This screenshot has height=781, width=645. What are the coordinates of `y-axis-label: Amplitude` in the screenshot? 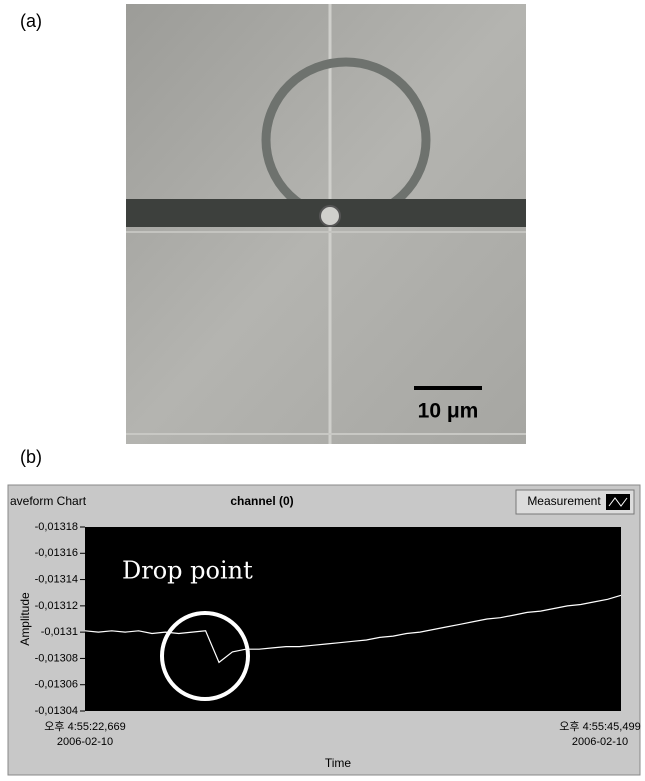 It's located at (25, 619).